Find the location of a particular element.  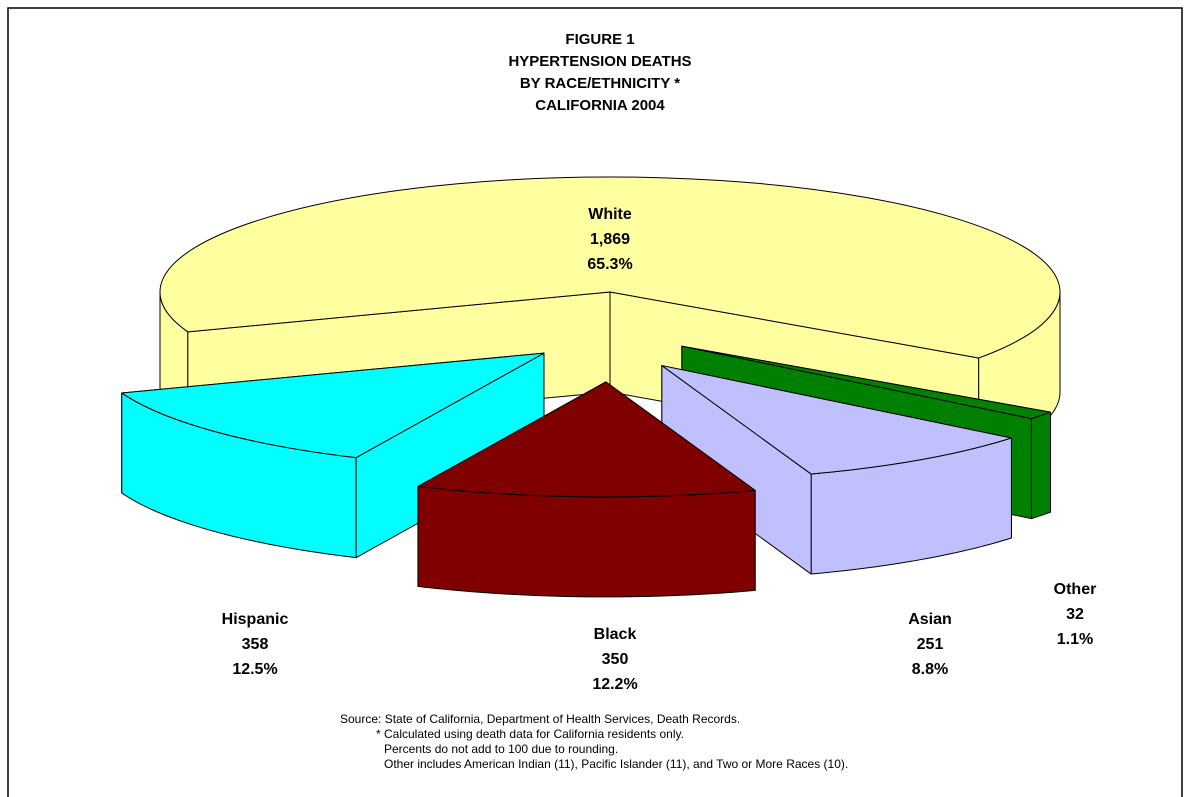

chart-title: HYPERTENSION DEATHS is located at coordinates (599, 61).